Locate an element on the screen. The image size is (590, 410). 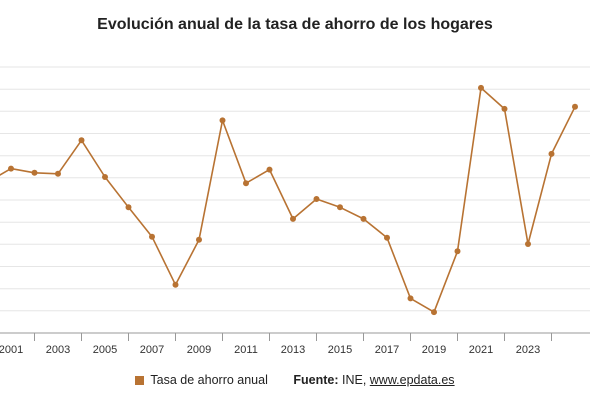
data-point-2020 is located at coordinates (457, 251).